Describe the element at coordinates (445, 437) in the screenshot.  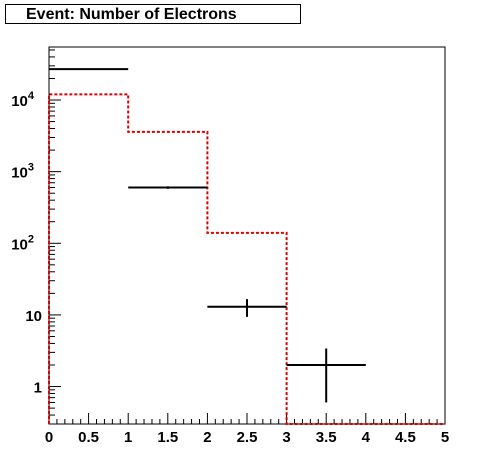
I see `x-tick-label: 5` at that location.